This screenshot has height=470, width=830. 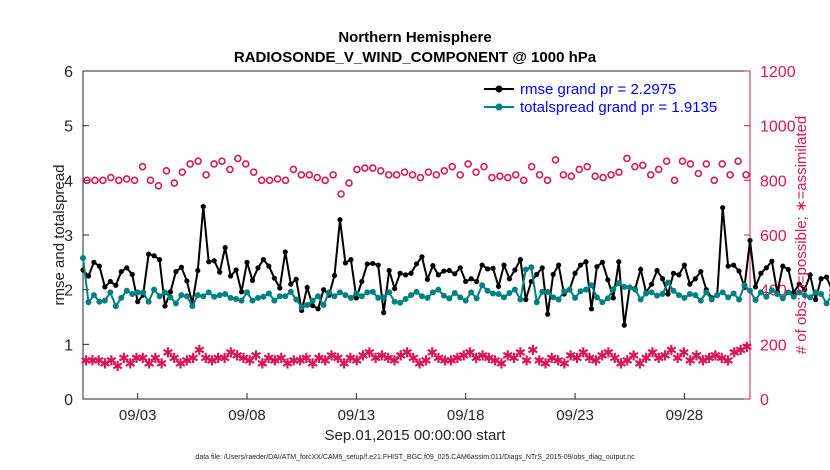 What do you see at coordinates (773, 236) in the screenshot?
I see `y-tick-label-right: 600` at bounding box center [773, 236].